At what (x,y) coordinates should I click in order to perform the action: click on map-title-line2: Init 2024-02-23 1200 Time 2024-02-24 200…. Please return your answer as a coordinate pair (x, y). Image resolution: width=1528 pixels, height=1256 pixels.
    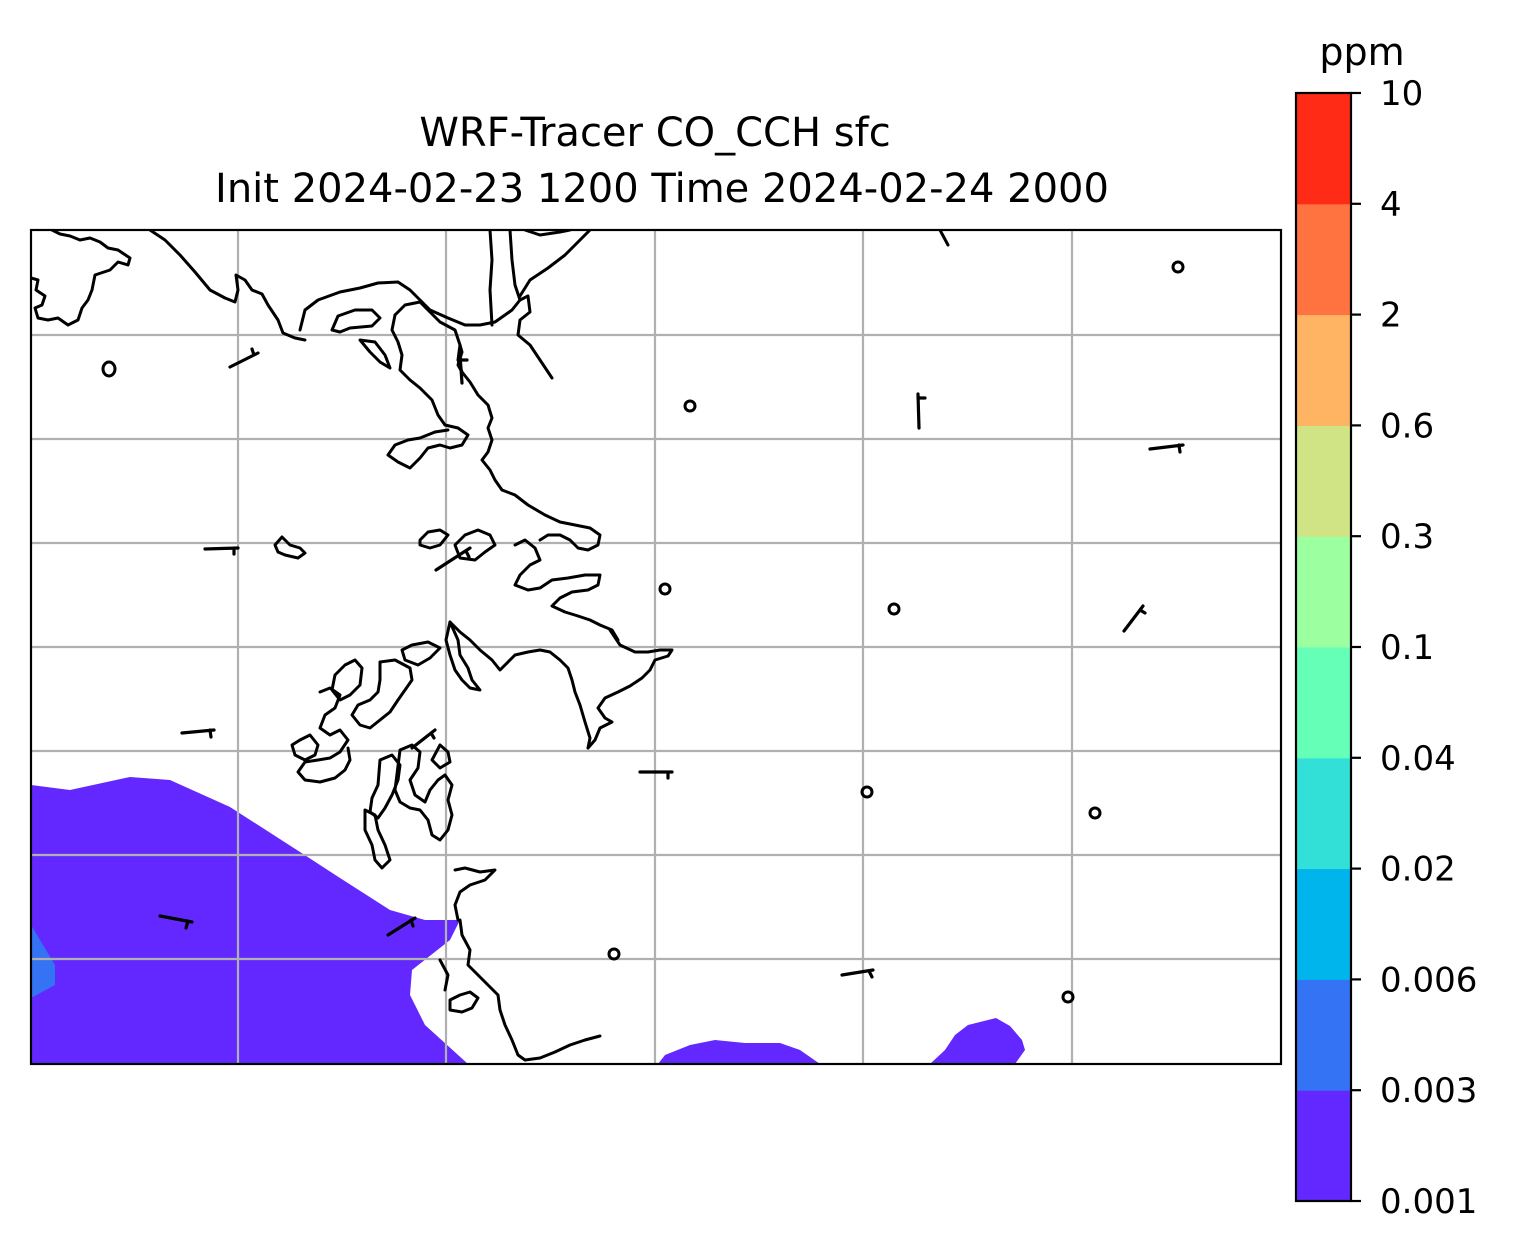
    Looking at the image, I should click on (662, 189).